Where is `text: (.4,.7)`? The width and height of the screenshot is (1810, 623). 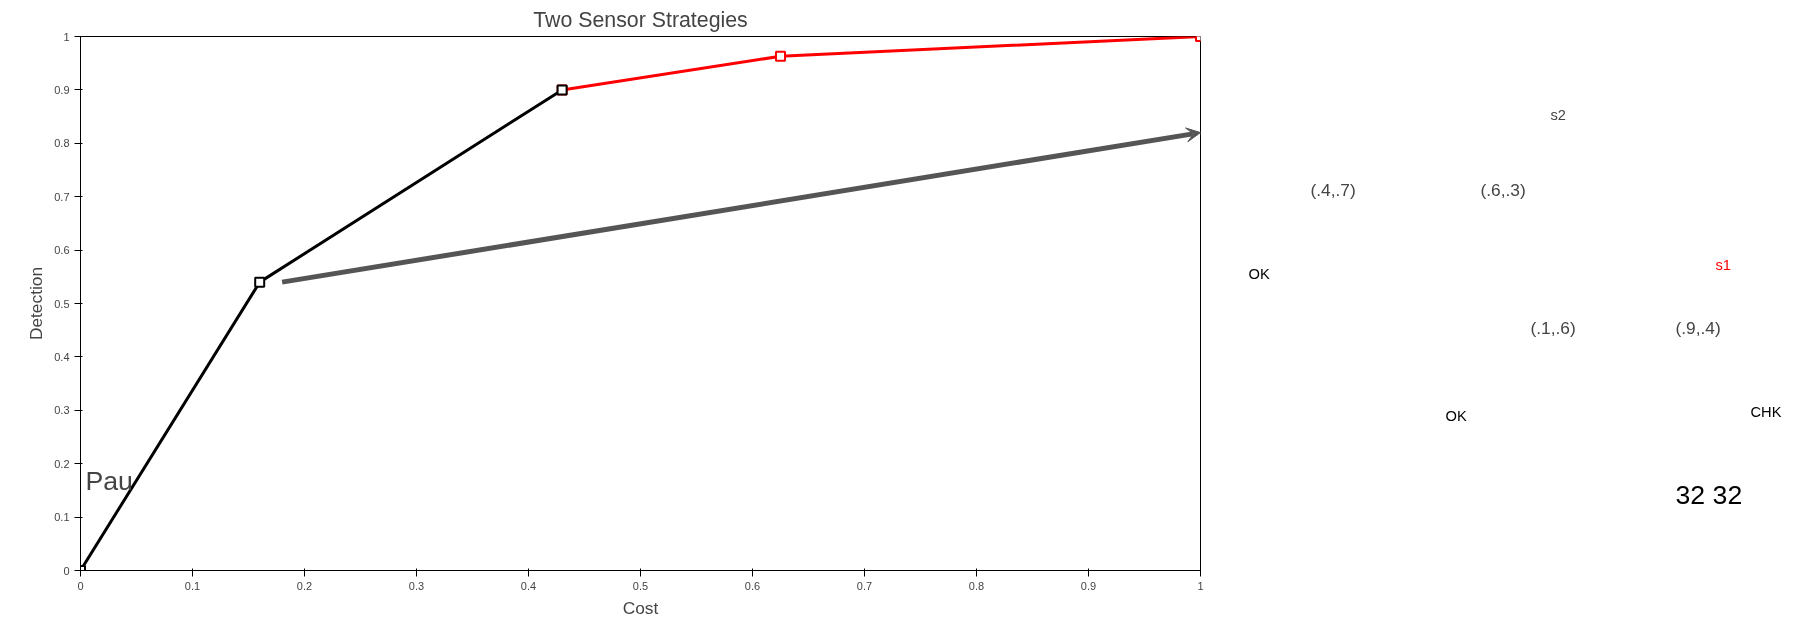 text: (.4,.7) is located at coordinates (1333, 190).